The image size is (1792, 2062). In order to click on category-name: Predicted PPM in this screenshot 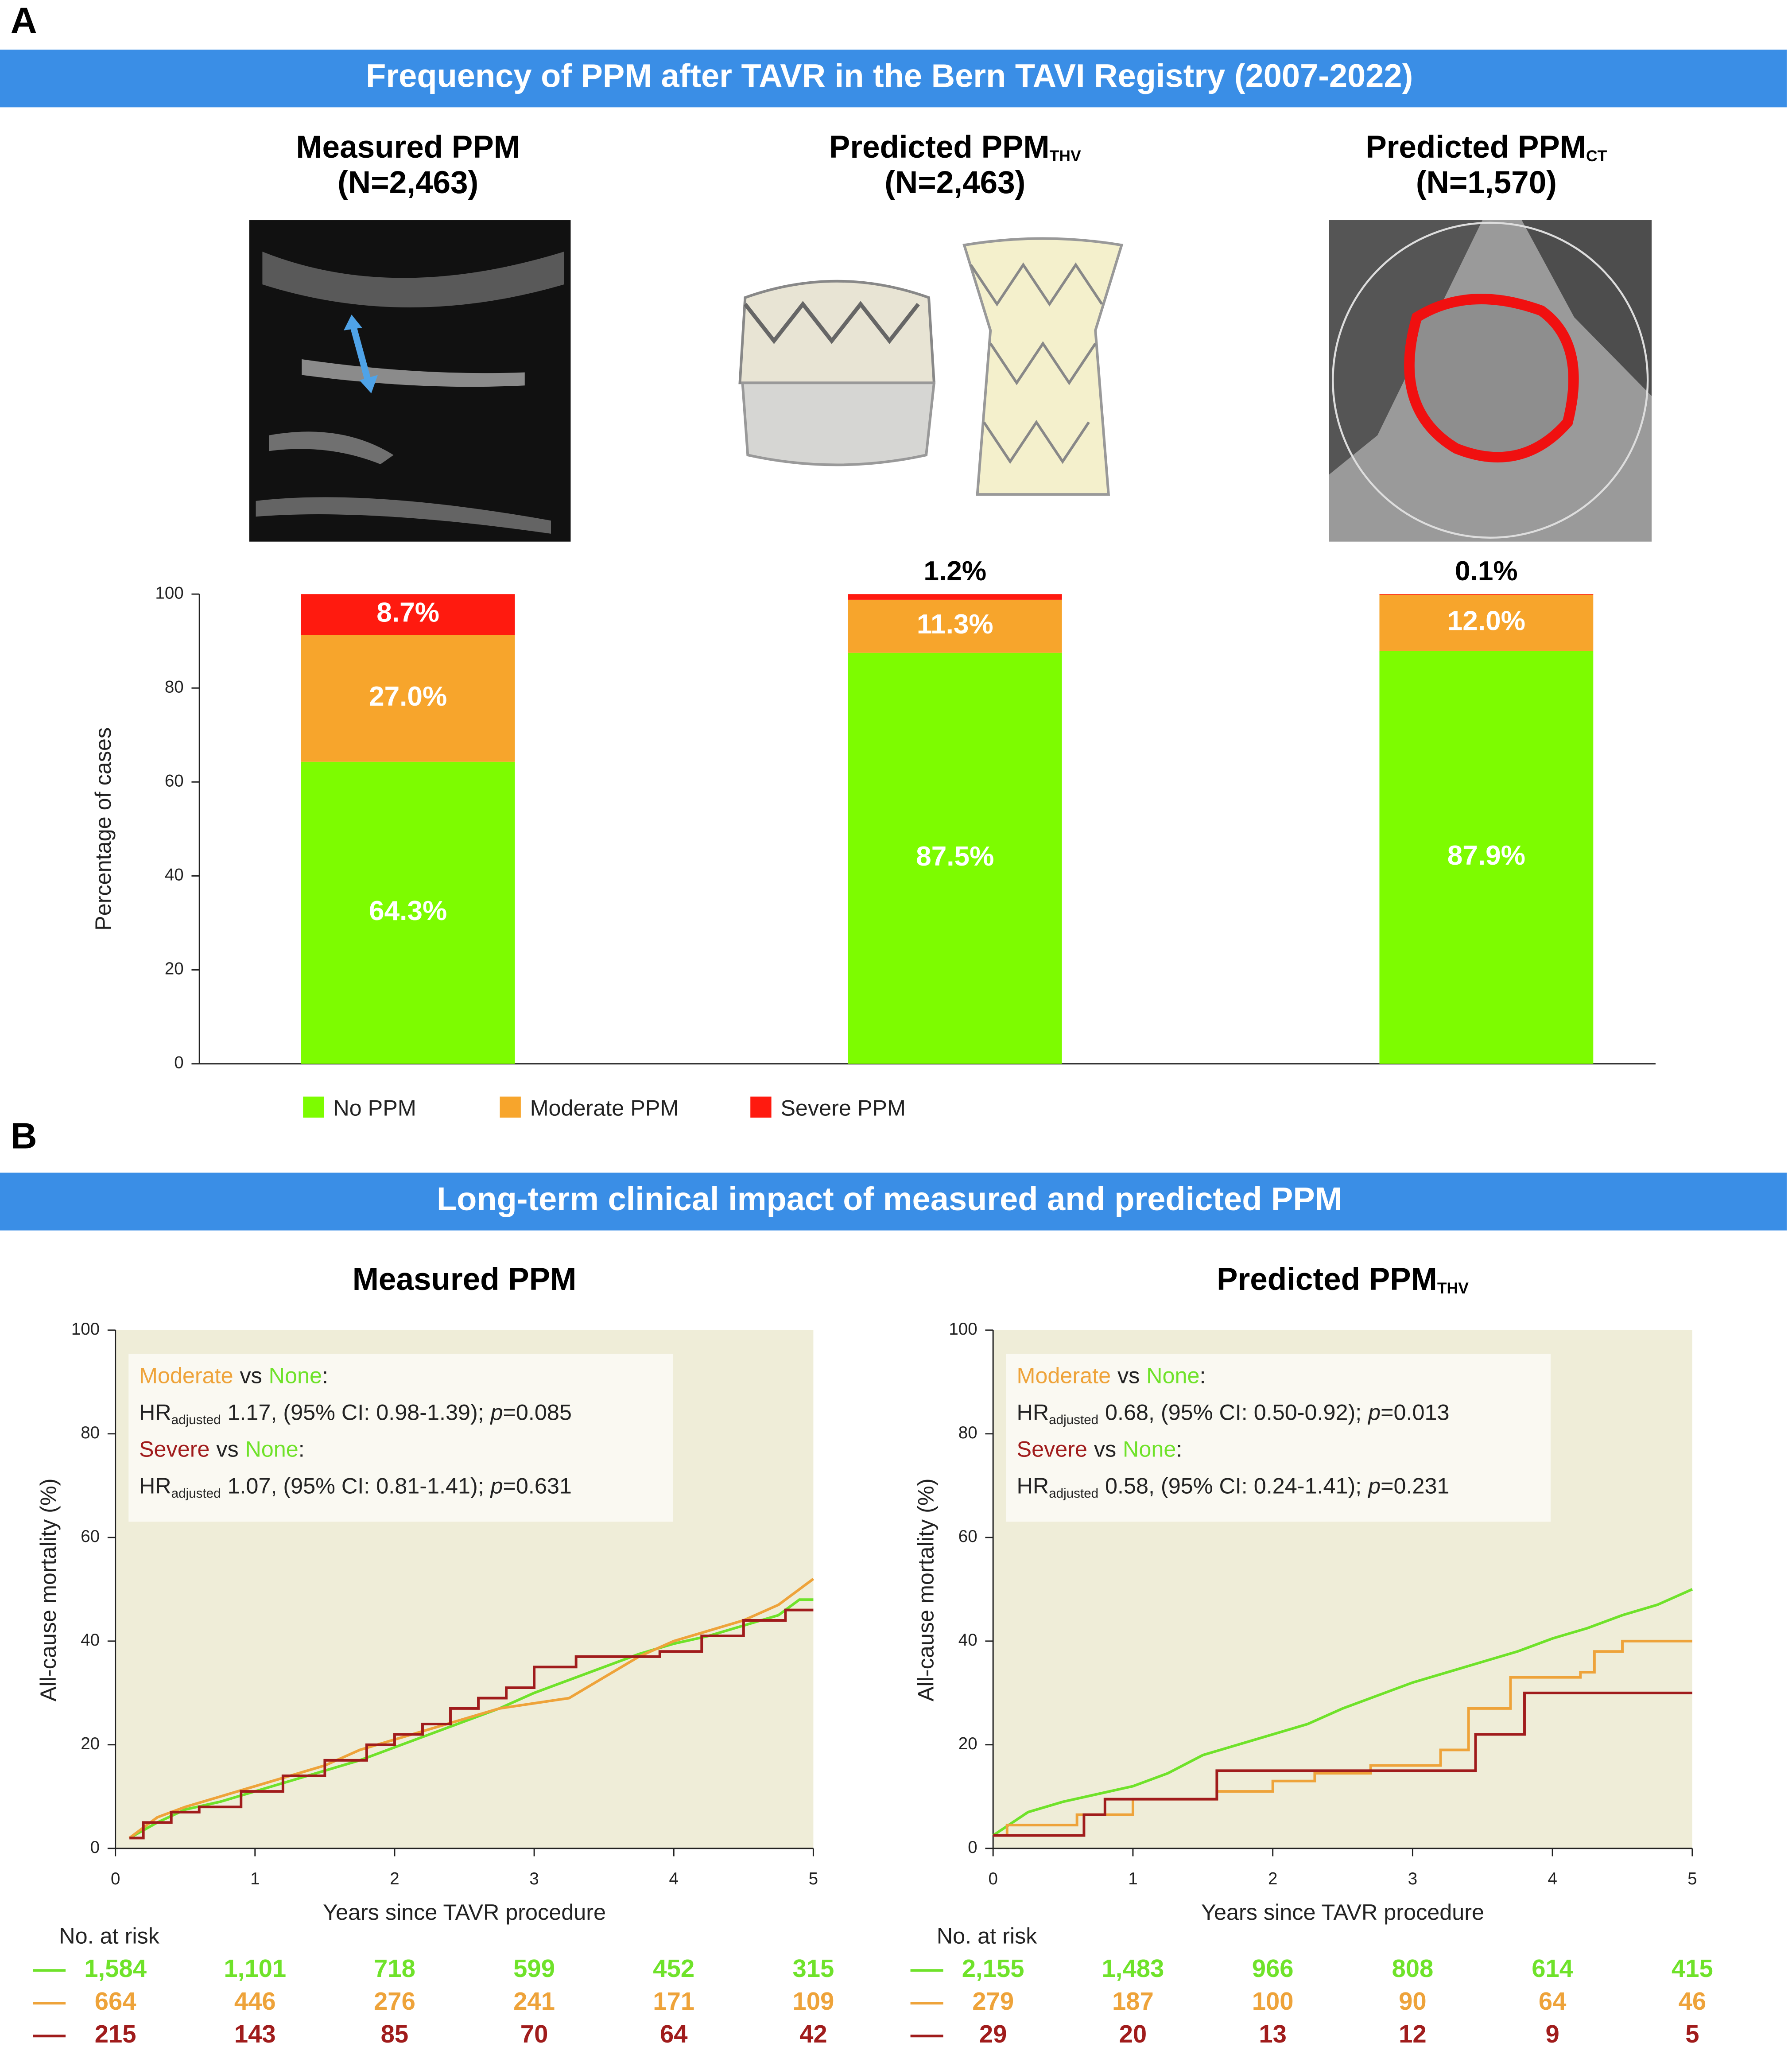, I will do `click(939, 147)`.